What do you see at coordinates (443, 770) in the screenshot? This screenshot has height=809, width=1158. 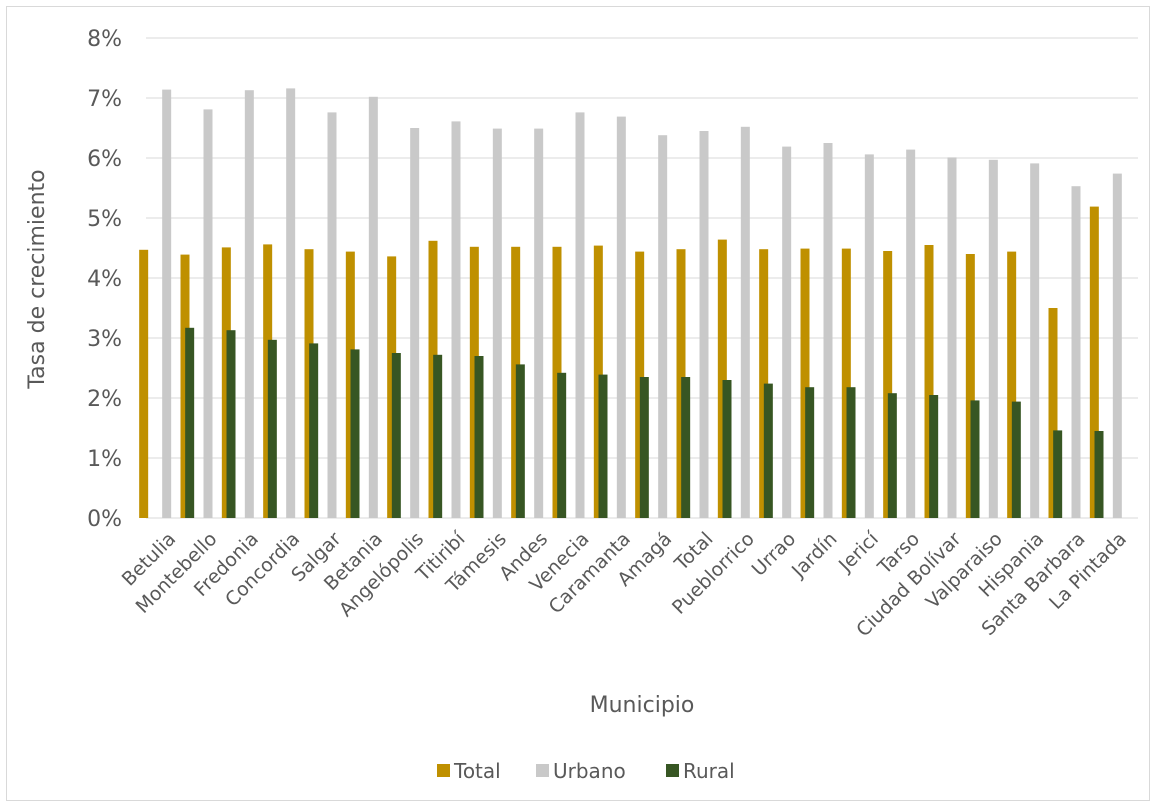 I see `legend-swatch-total` at bounding box center [443, 770].